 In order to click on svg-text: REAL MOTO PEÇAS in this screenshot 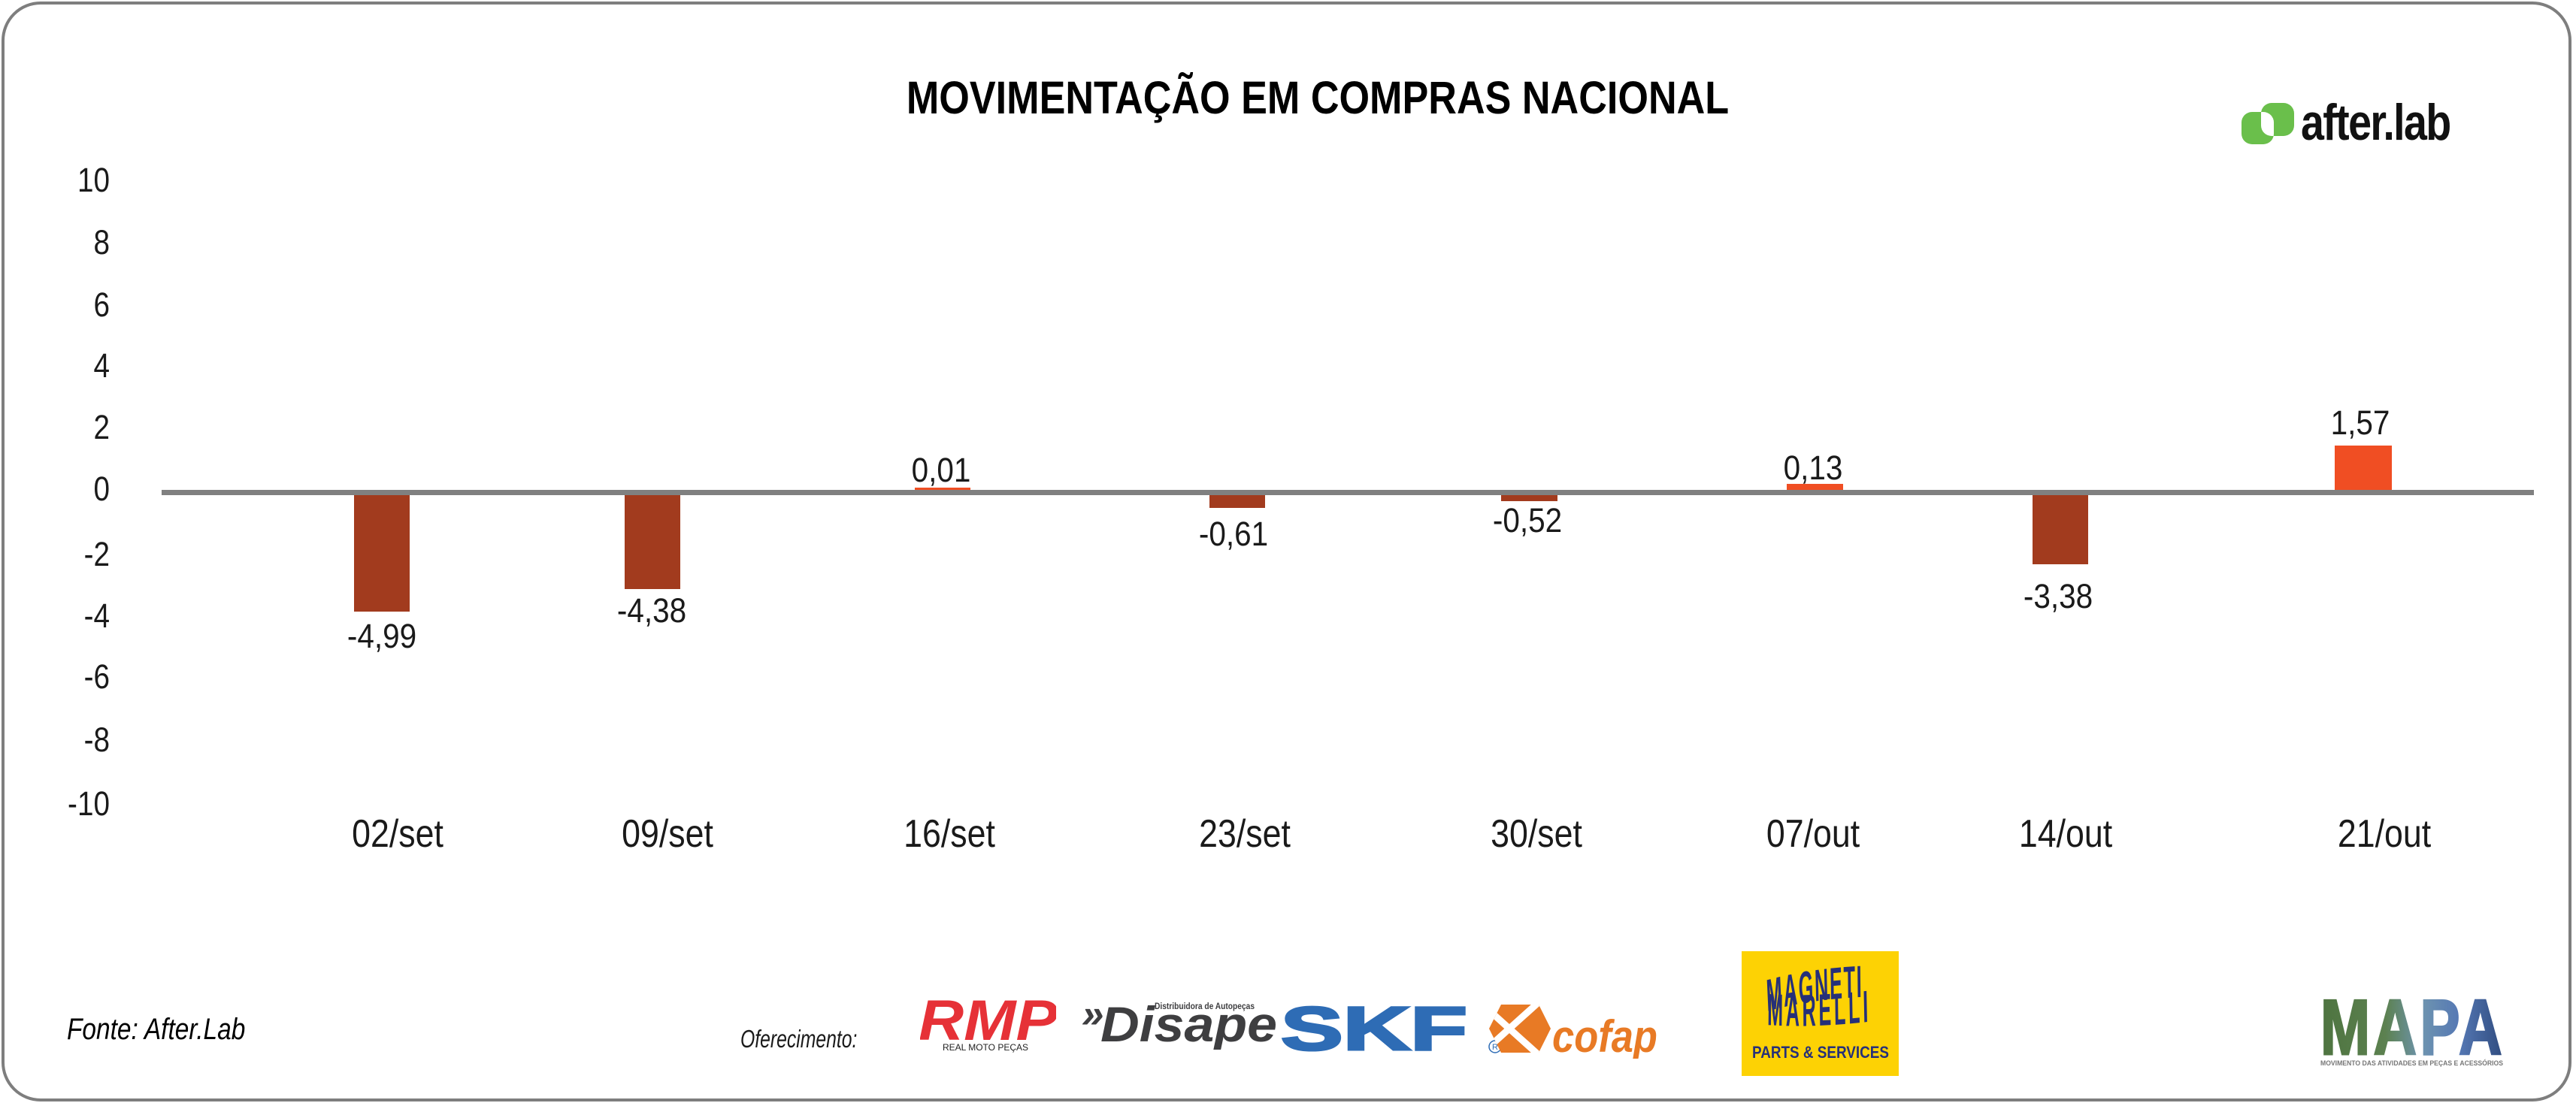, I will do `click(985, 1047)`.